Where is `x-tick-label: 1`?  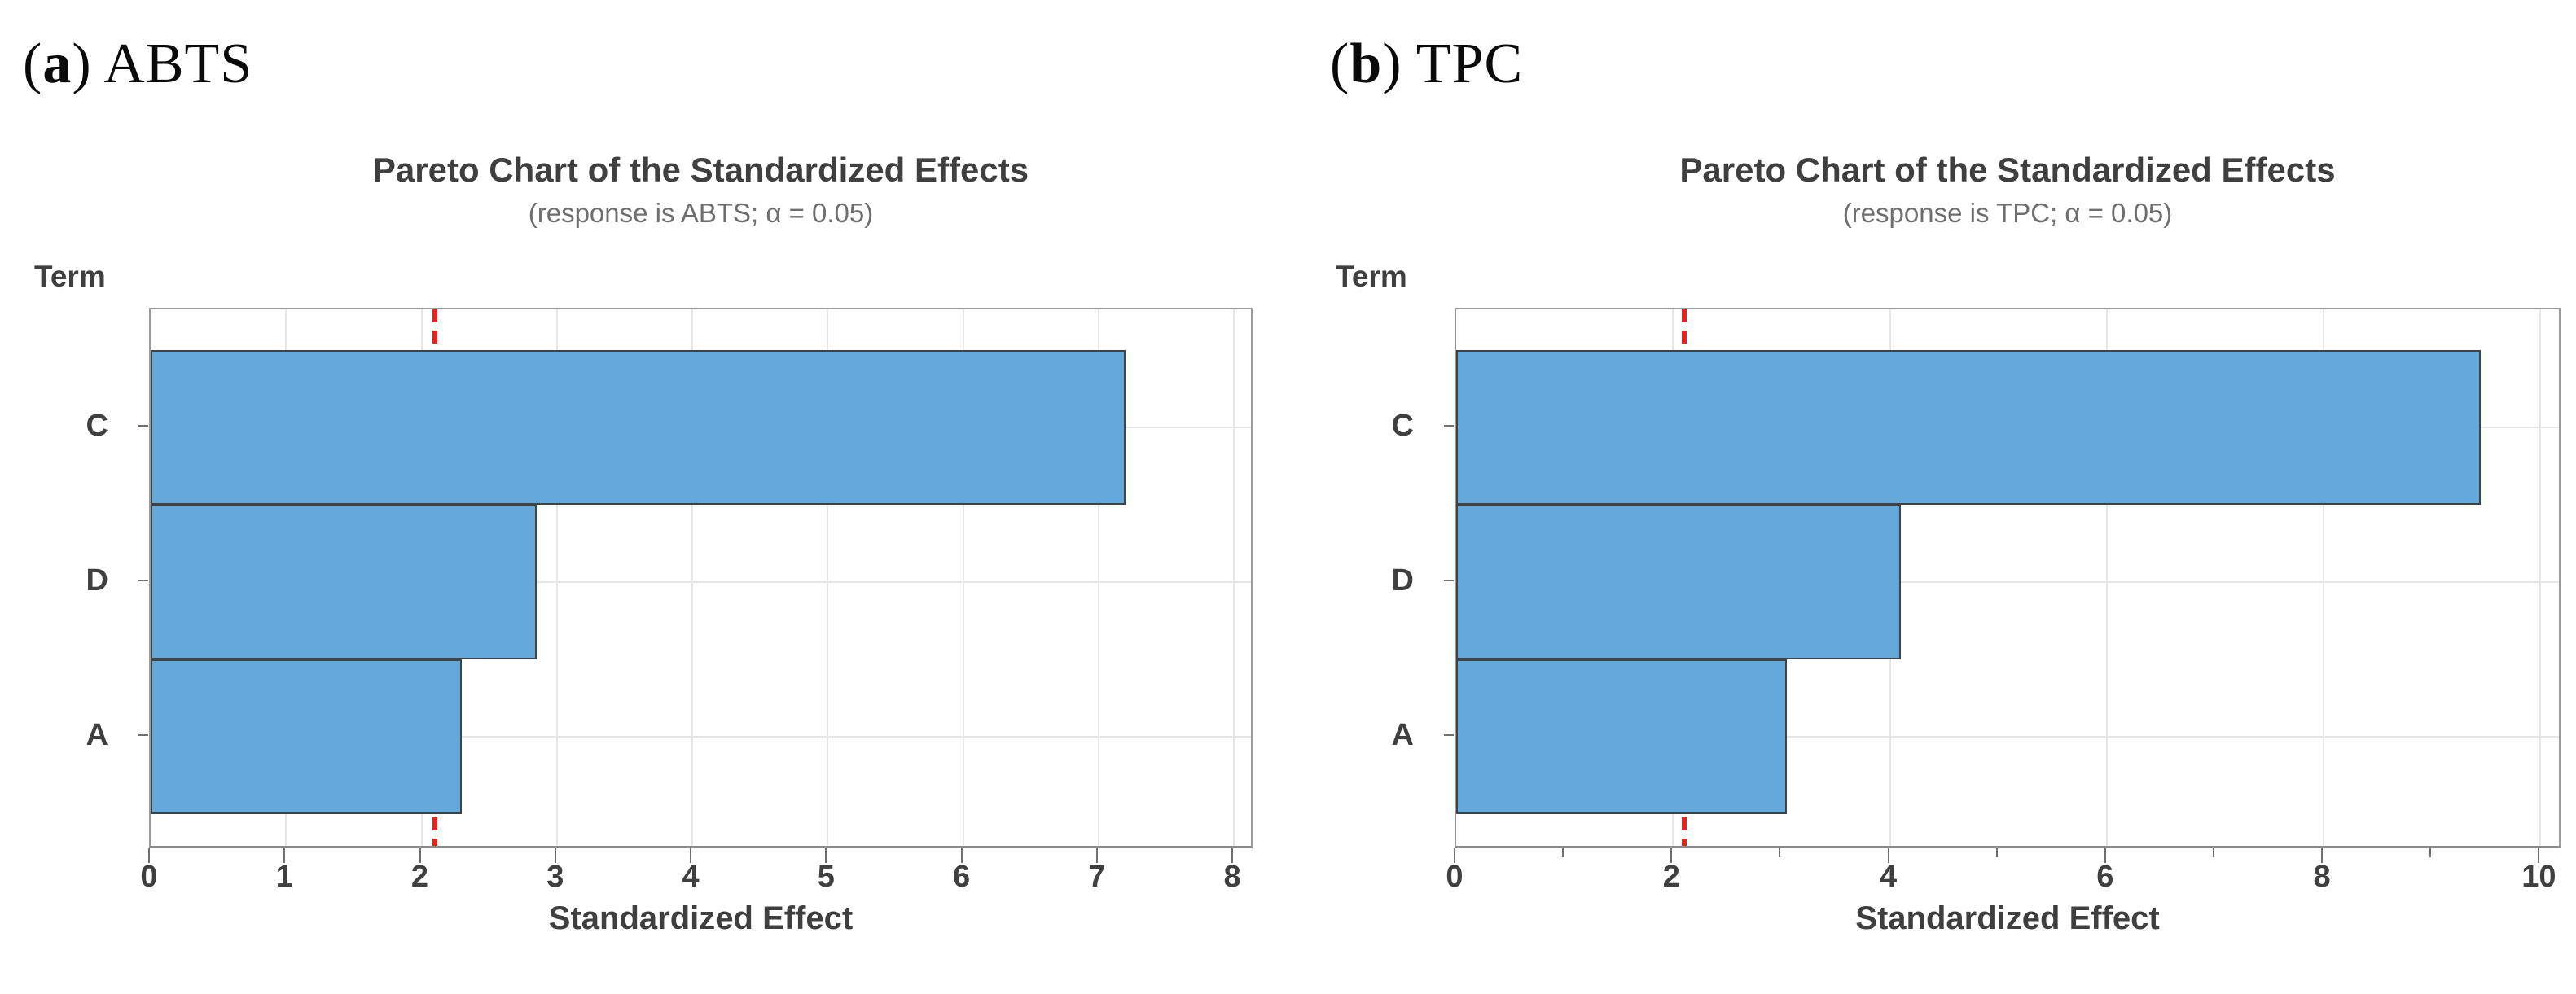 x-tick-label: 1 is located at coordinates (284, 877).